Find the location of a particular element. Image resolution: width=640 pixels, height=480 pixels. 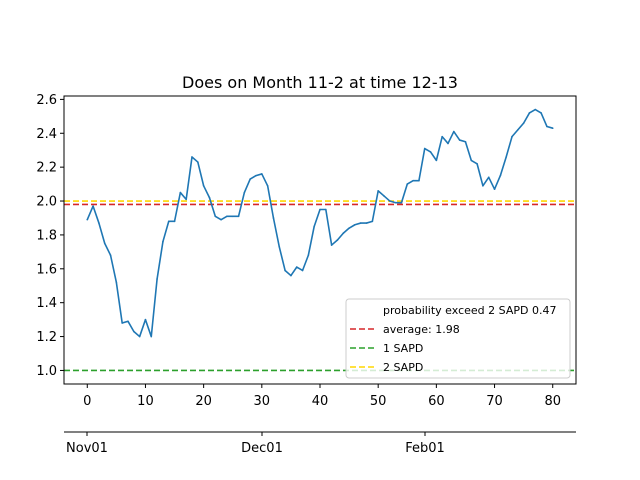

legend-label-1-sapd: 1 SAPD is located at coordinates (403, 348).